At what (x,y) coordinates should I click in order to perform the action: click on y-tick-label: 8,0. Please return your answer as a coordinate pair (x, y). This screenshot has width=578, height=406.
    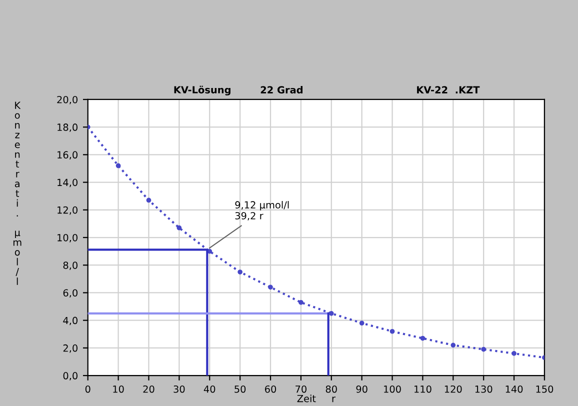
    Looking at the image, I should click on (70, 266).